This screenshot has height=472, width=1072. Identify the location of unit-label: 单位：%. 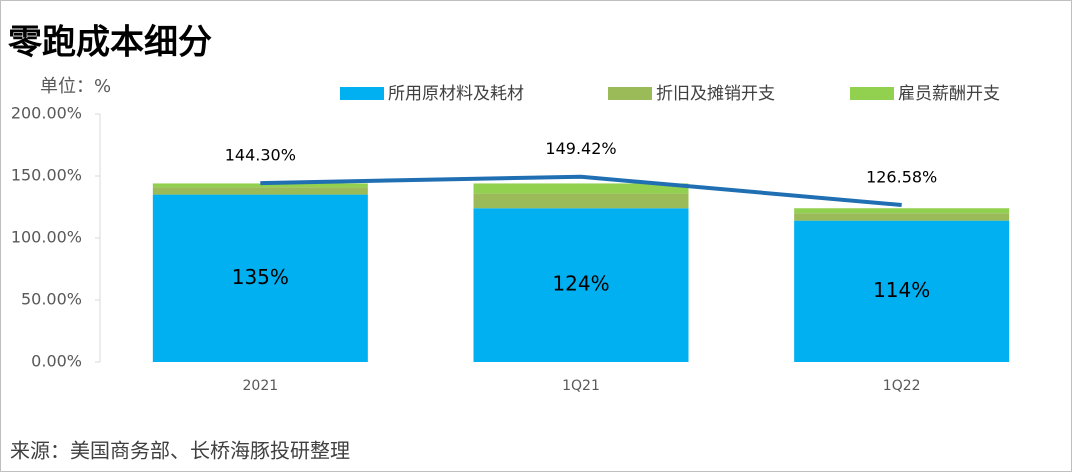
(75, 86).